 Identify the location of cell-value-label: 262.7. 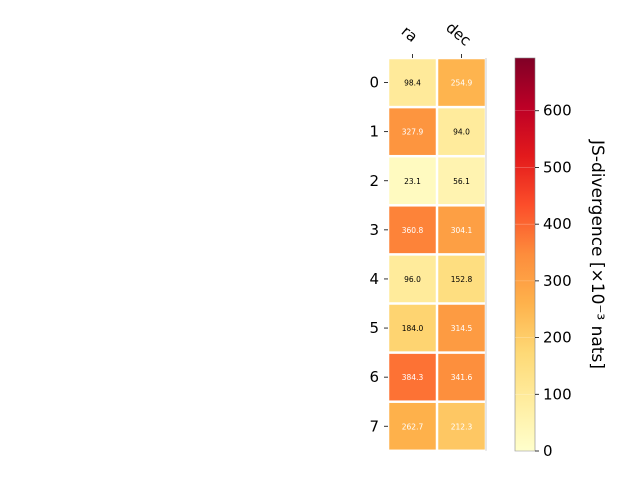
(413, 426).